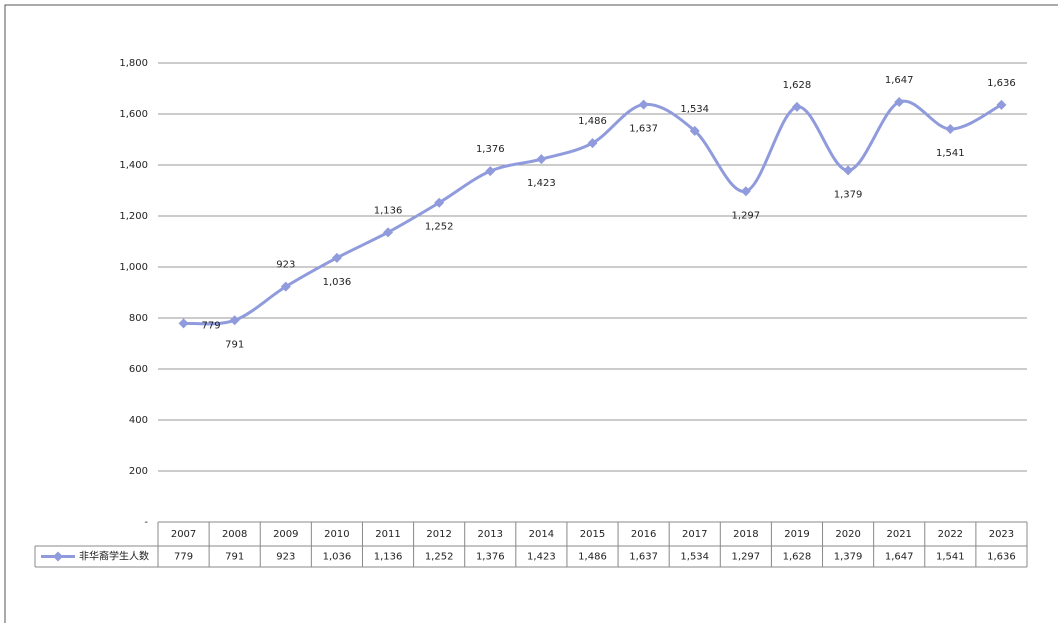 This screenshot has width=1058, height=623. I want to click on table-value: 1,628, so click(797, 557).